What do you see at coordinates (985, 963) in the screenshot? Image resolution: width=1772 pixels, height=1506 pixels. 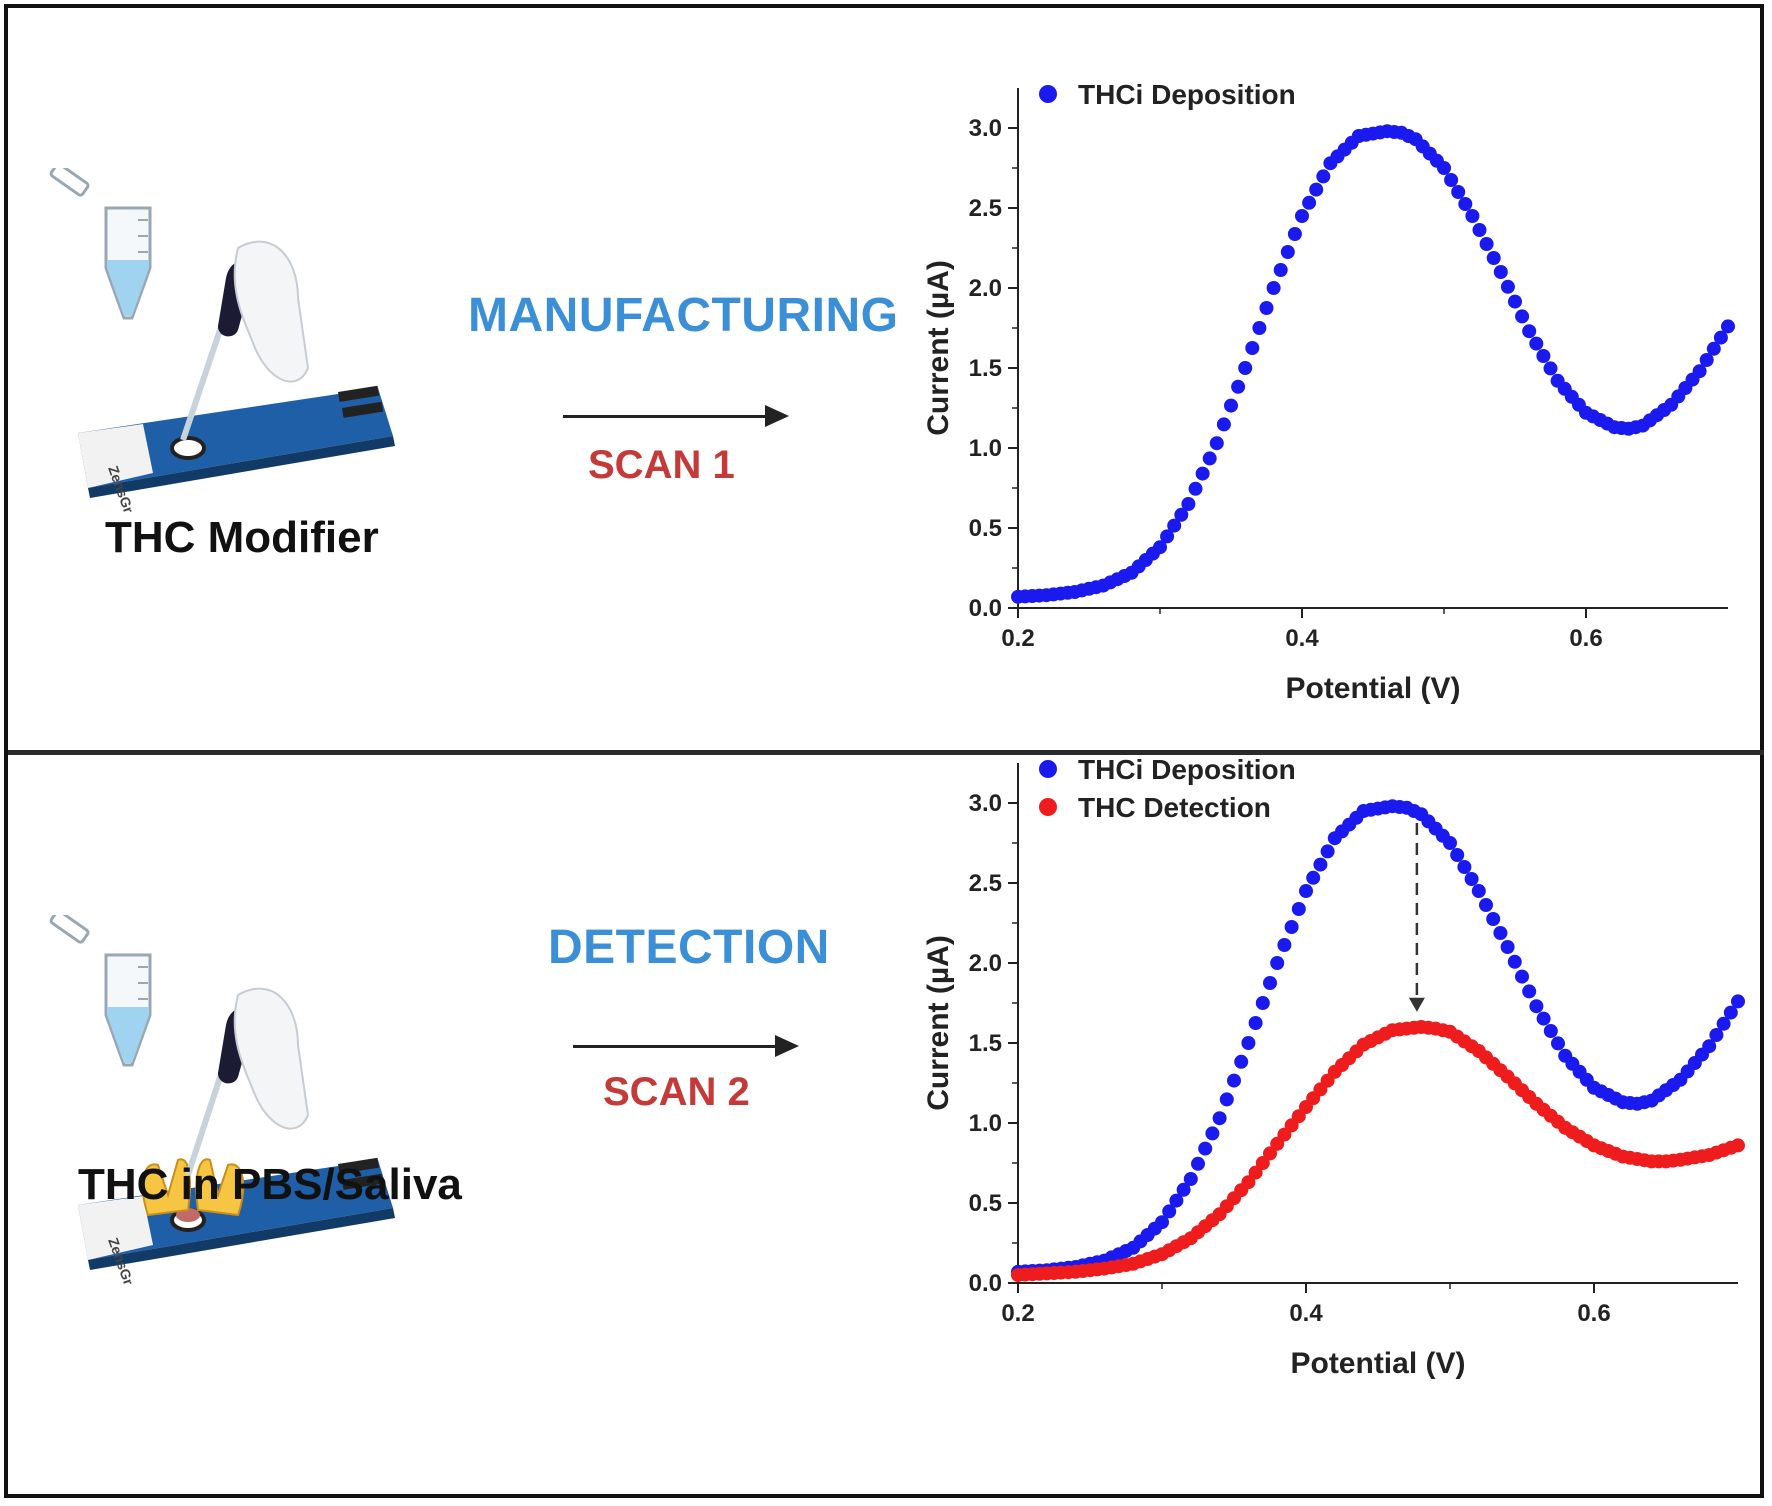 I see `y-tick-label: 2.0` at bounding box center [985, 963].